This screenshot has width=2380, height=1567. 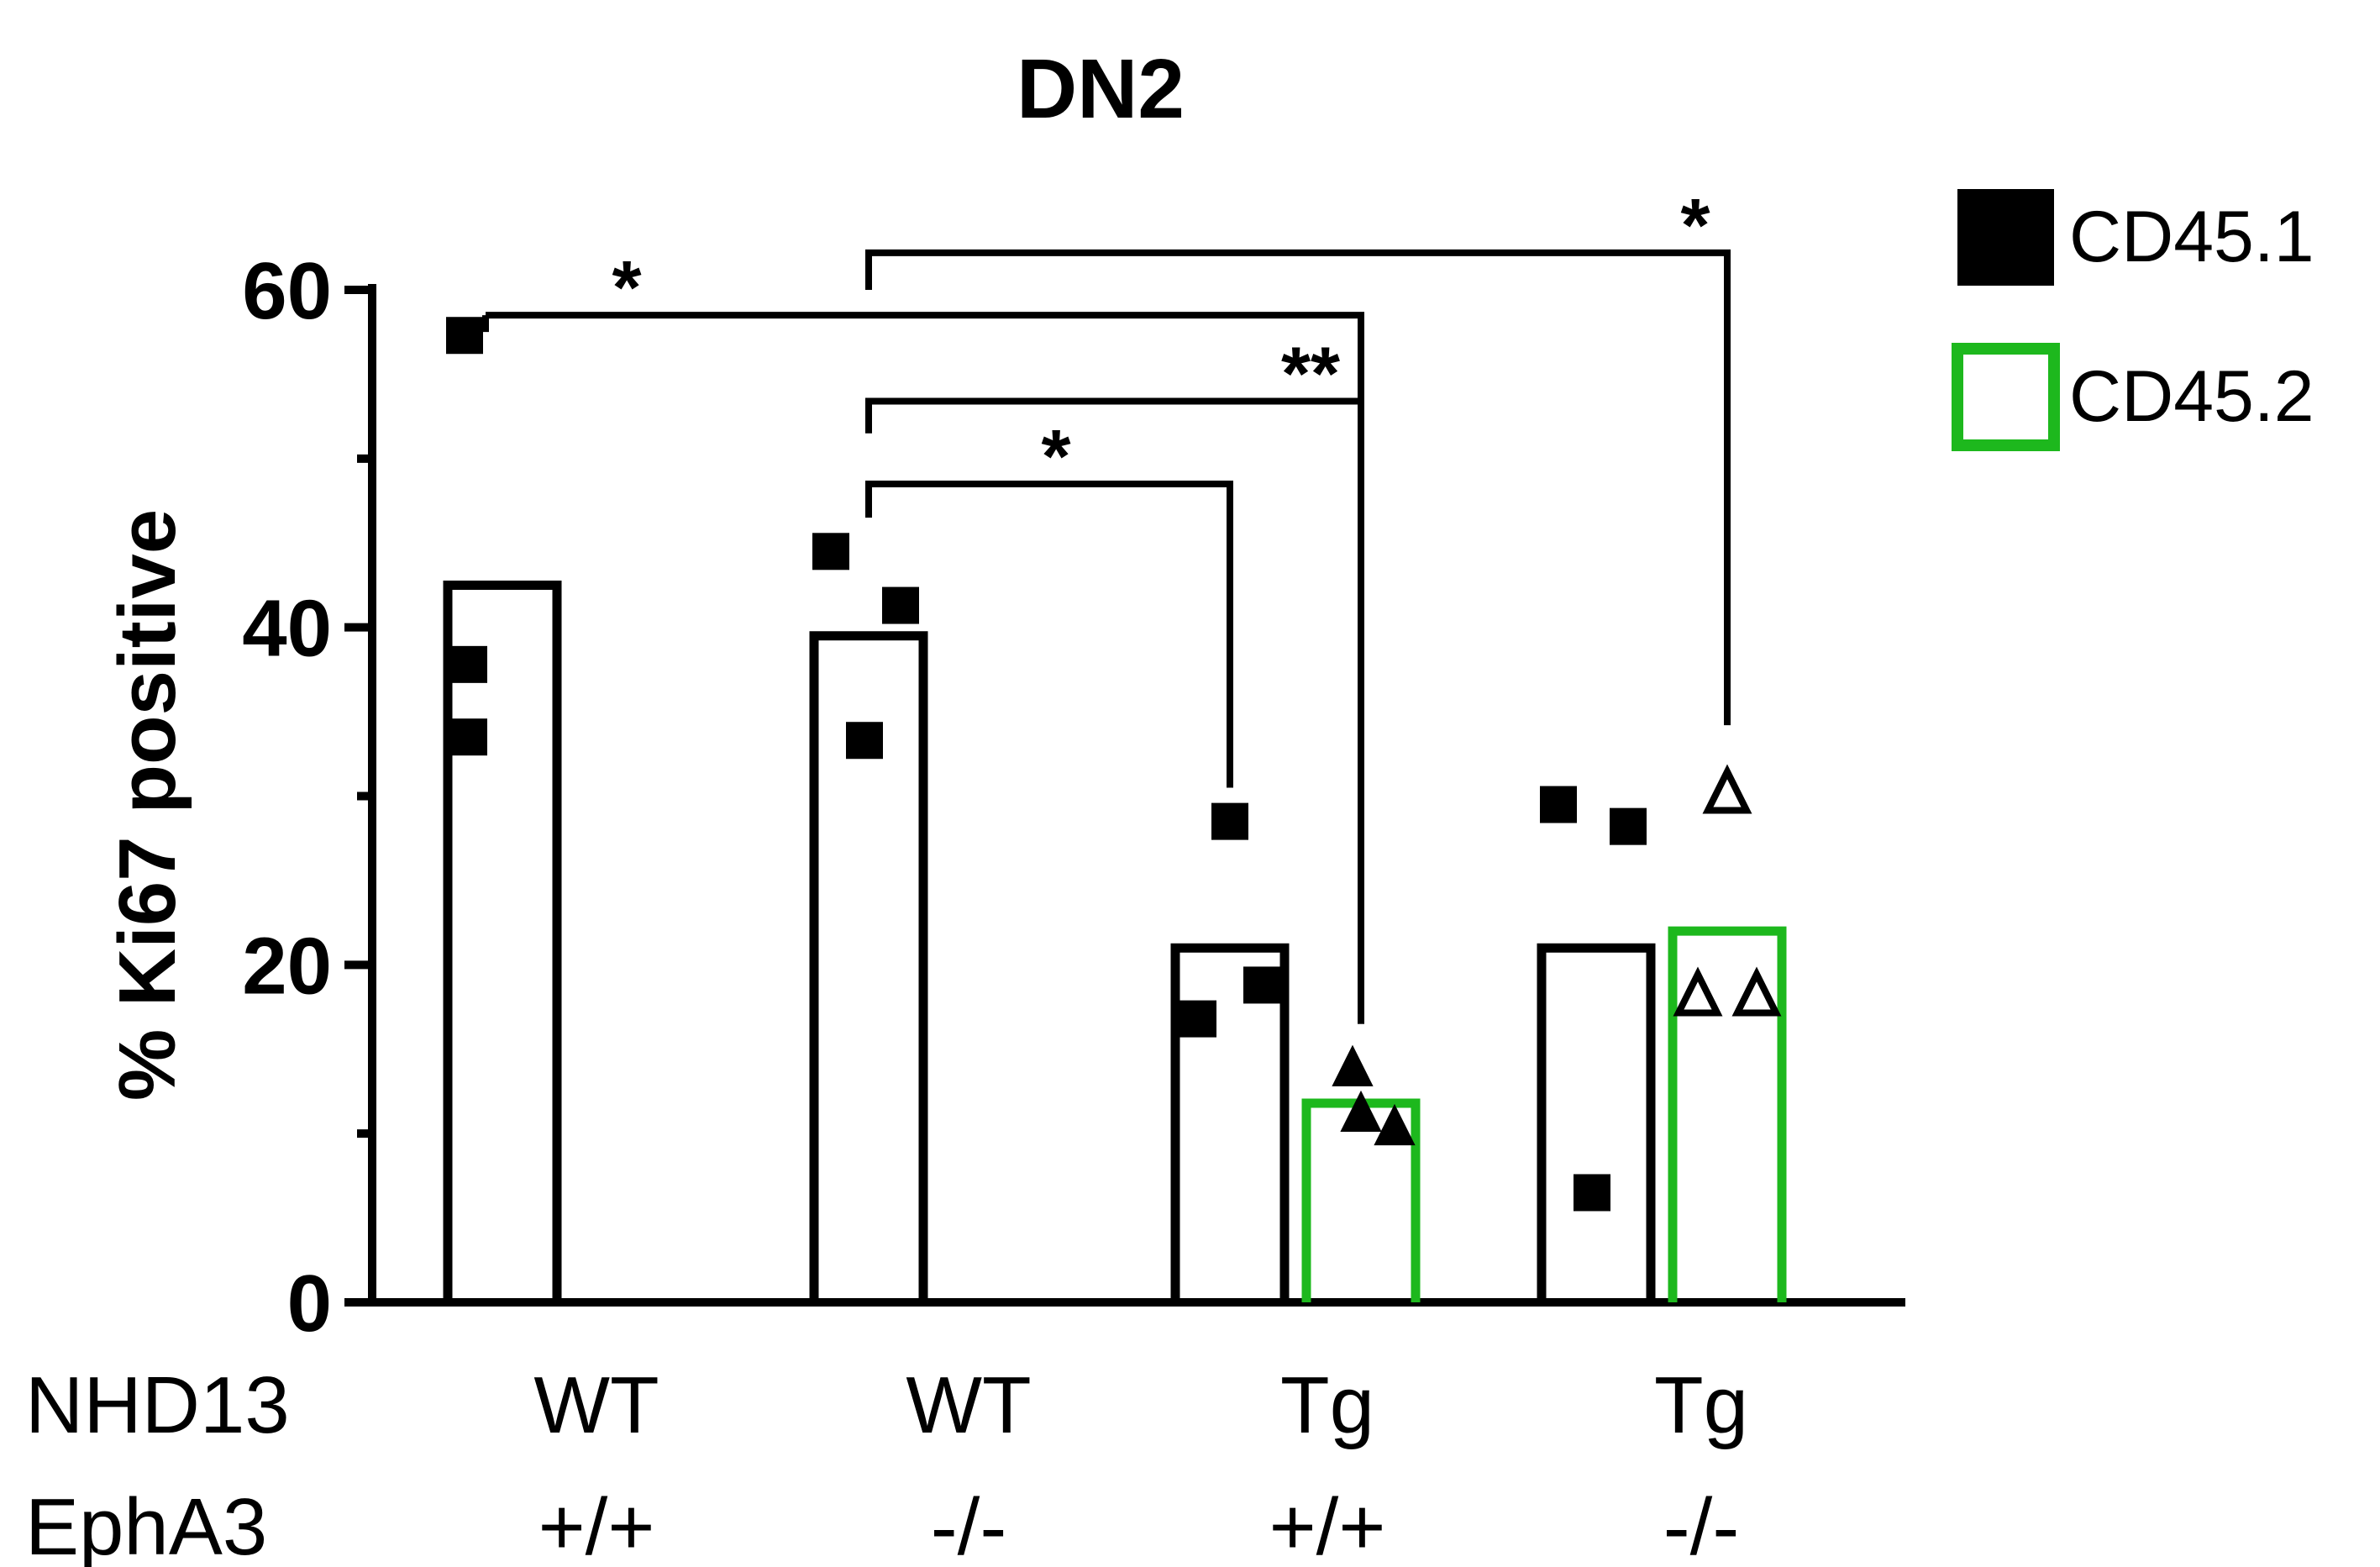 What do you see at coordinates (1101, 89) in the screenshot?
I see `chart-title: DN2` at bounding box center [1101, 89].